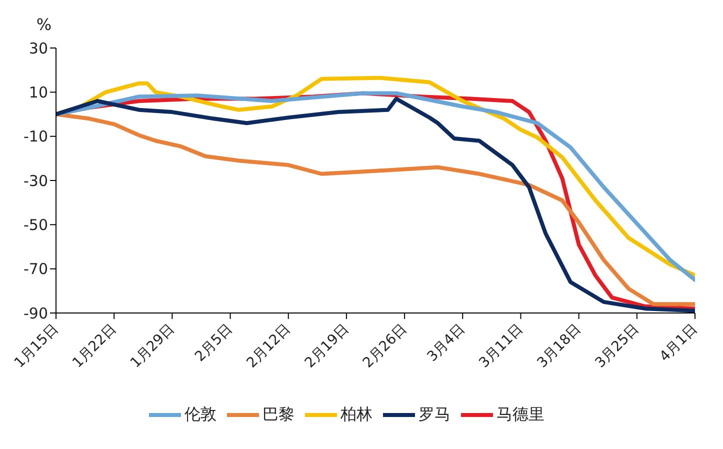  I want to click on x-tick-label: 1月22日, so click(95, 346).